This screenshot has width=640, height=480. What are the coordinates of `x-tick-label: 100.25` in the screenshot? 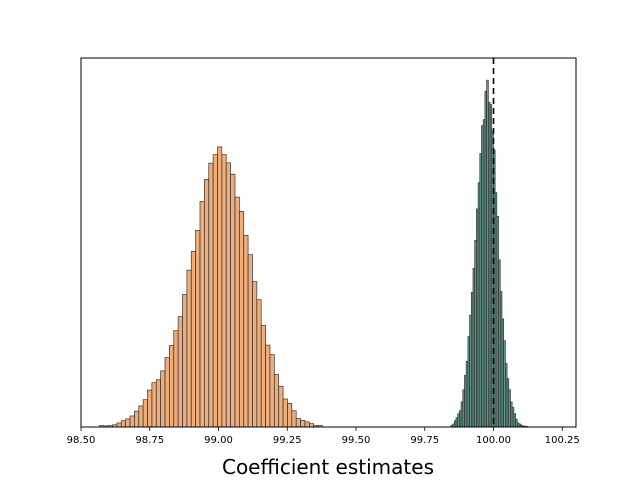 It's located at (562, 440).